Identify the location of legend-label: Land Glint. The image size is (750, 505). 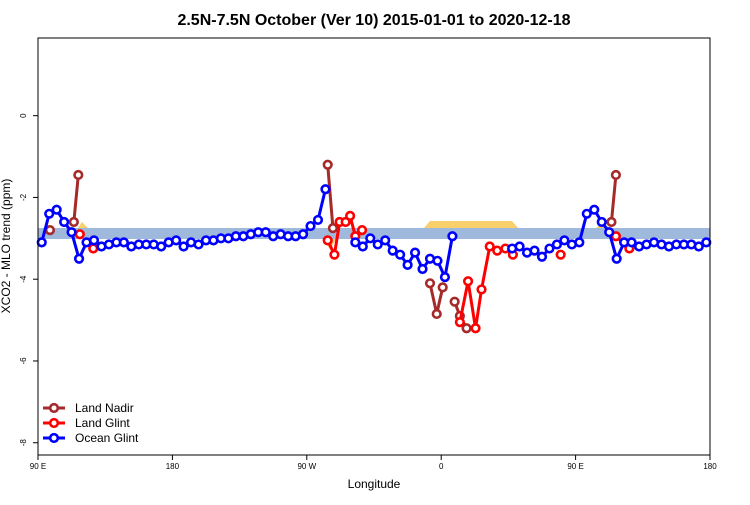
(102, 423).